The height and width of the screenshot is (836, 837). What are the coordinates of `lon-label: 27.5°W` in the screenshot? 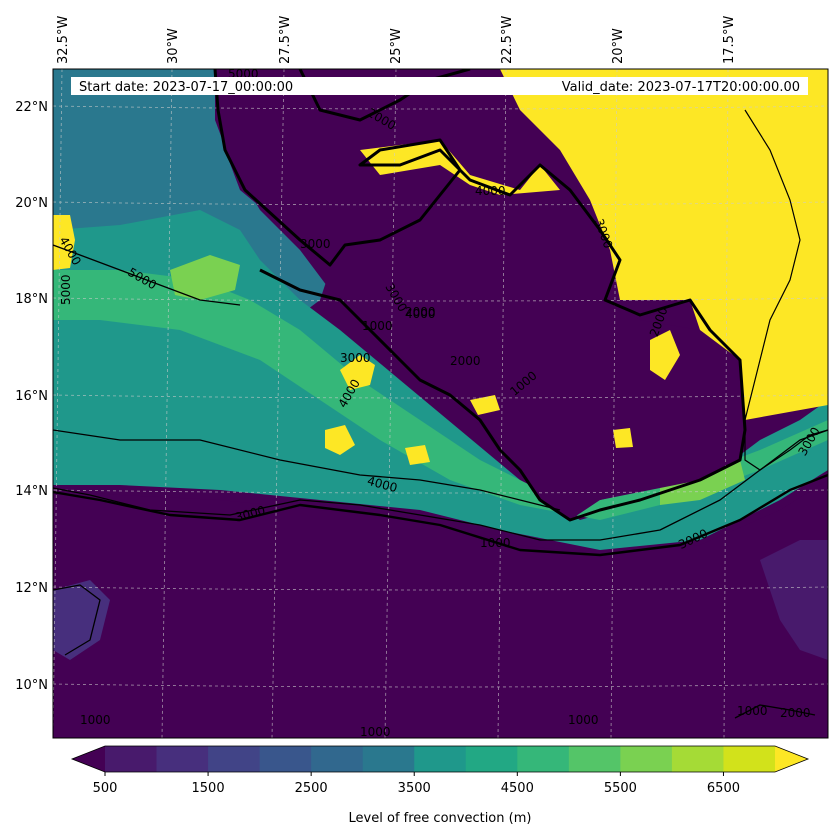 It's located at (285, 40).